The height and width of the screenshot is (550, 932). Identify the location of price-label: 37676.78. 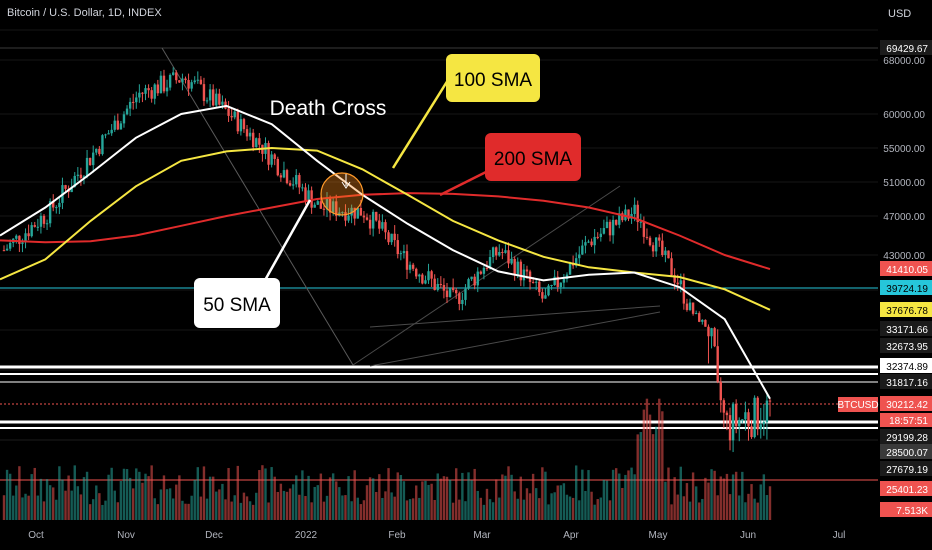
(907, 311).